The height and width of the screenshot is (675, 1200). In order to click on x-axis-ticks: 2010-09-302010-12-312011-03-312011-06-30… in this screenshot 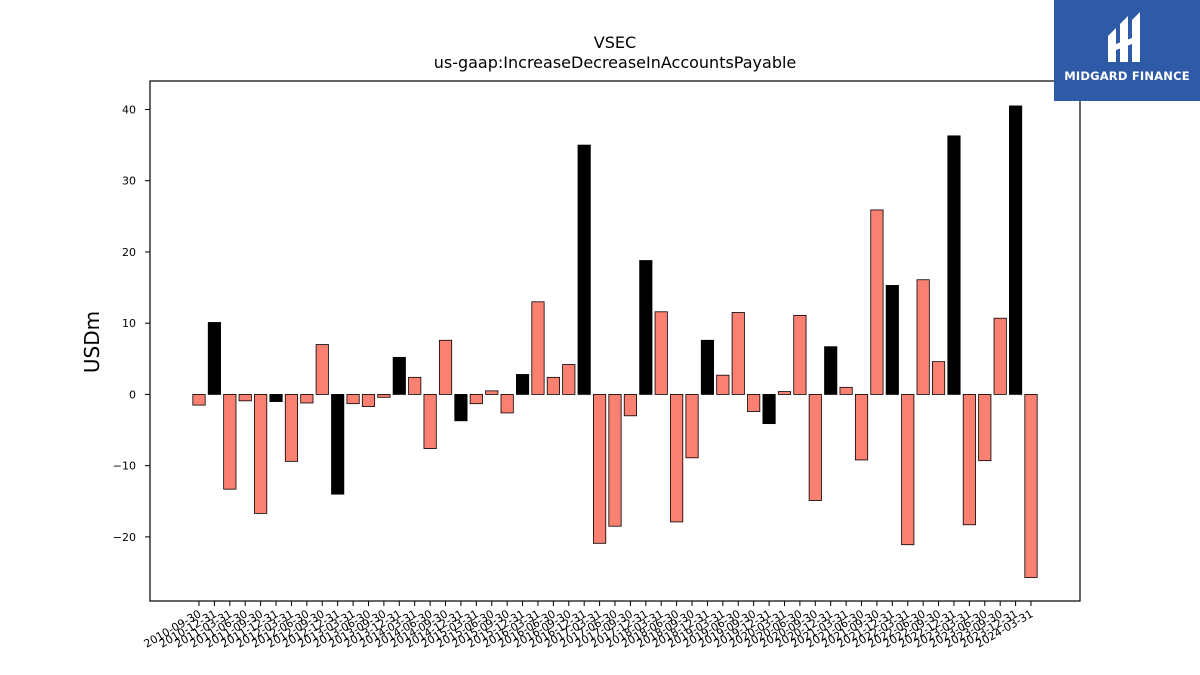, I will do `click(589, 626)`.